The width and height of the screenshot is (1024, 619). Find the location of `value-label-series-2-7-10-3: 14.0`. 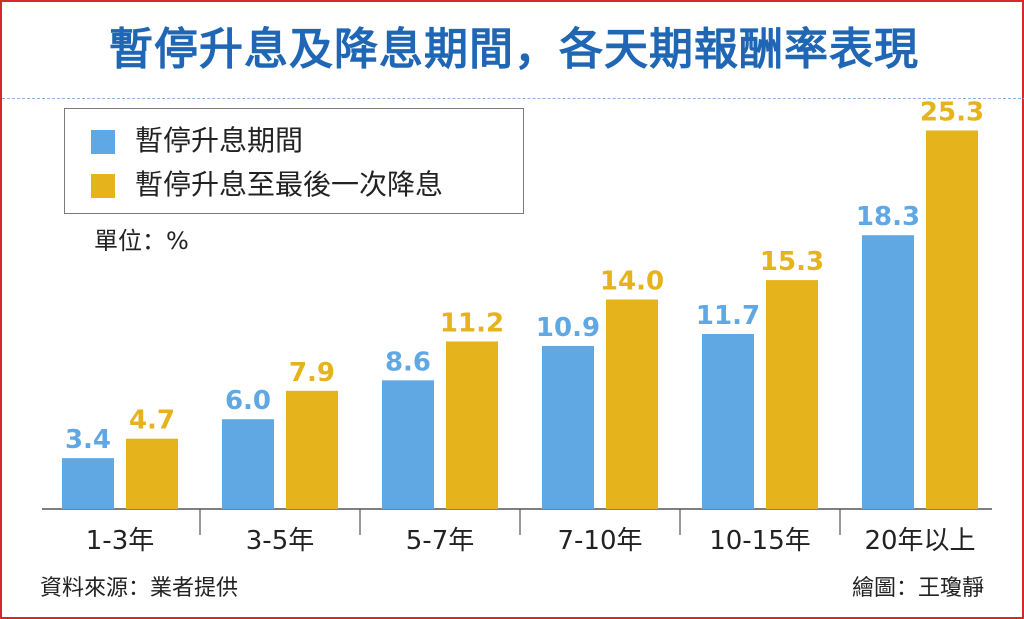

value-label-series-2-7-10-3: 14.0 is located at coordinates (632, 282).